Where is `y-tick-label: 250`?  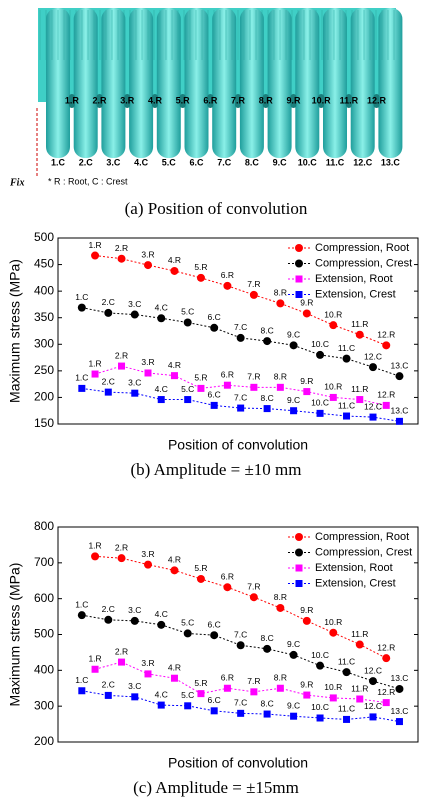
y-tick-label: 250 is located at coordinates (44, 370).